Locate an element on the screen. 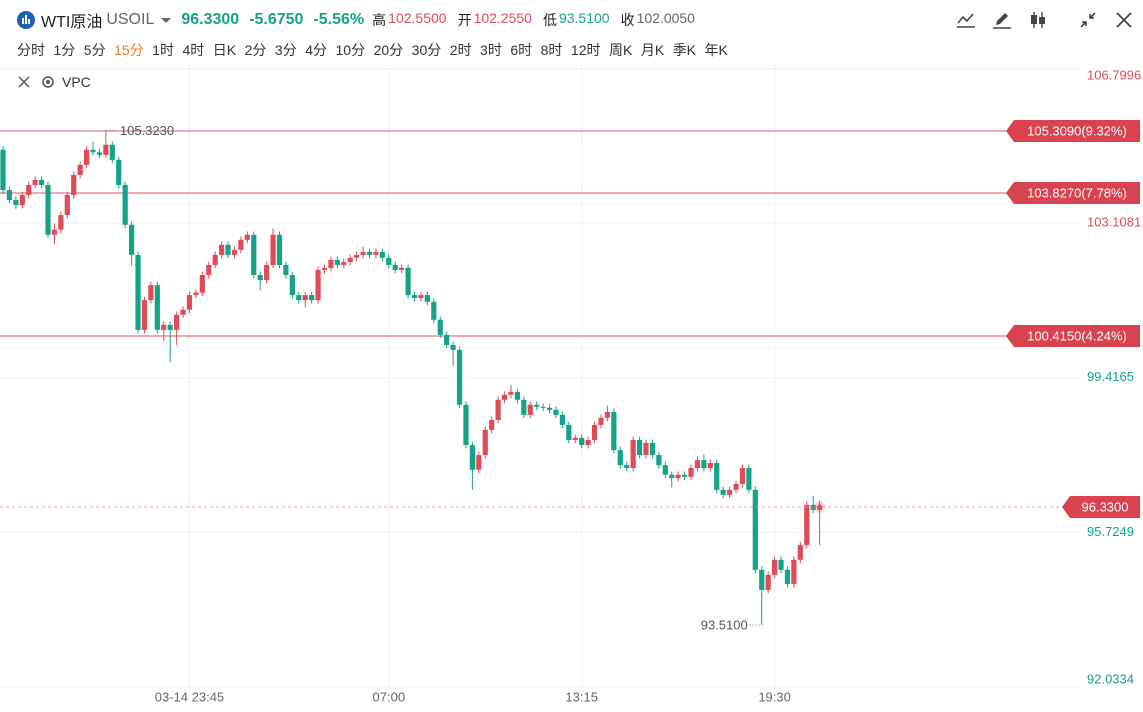 Image resolution: width=1143 pixels, height=712 pixels. dropdown is located at coordinates (166, 20).